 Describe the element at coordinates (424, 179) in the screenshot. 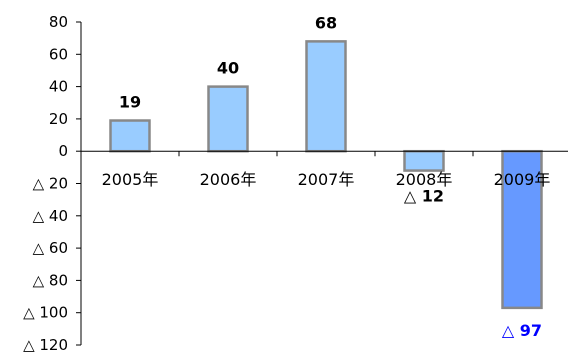

I see `x-tick-label: 2008年` at that location.